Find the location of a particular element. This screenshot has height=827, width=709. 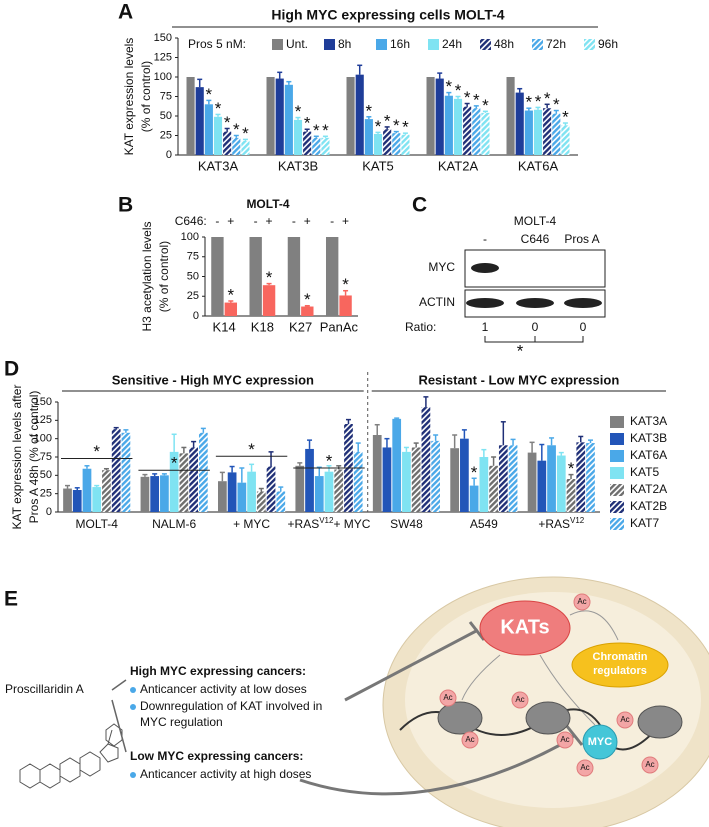

y-tick-label: 50 is located at coordinates (166, 116).